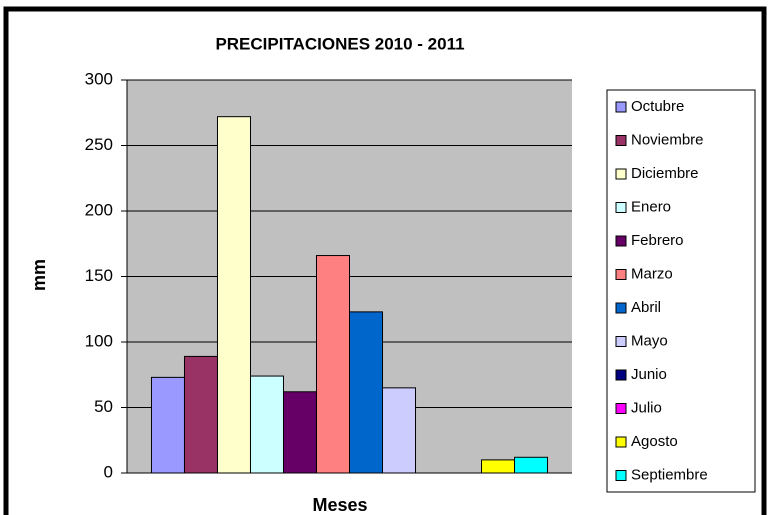  I want to click on y-tick-label: 50, so click(103, 406).